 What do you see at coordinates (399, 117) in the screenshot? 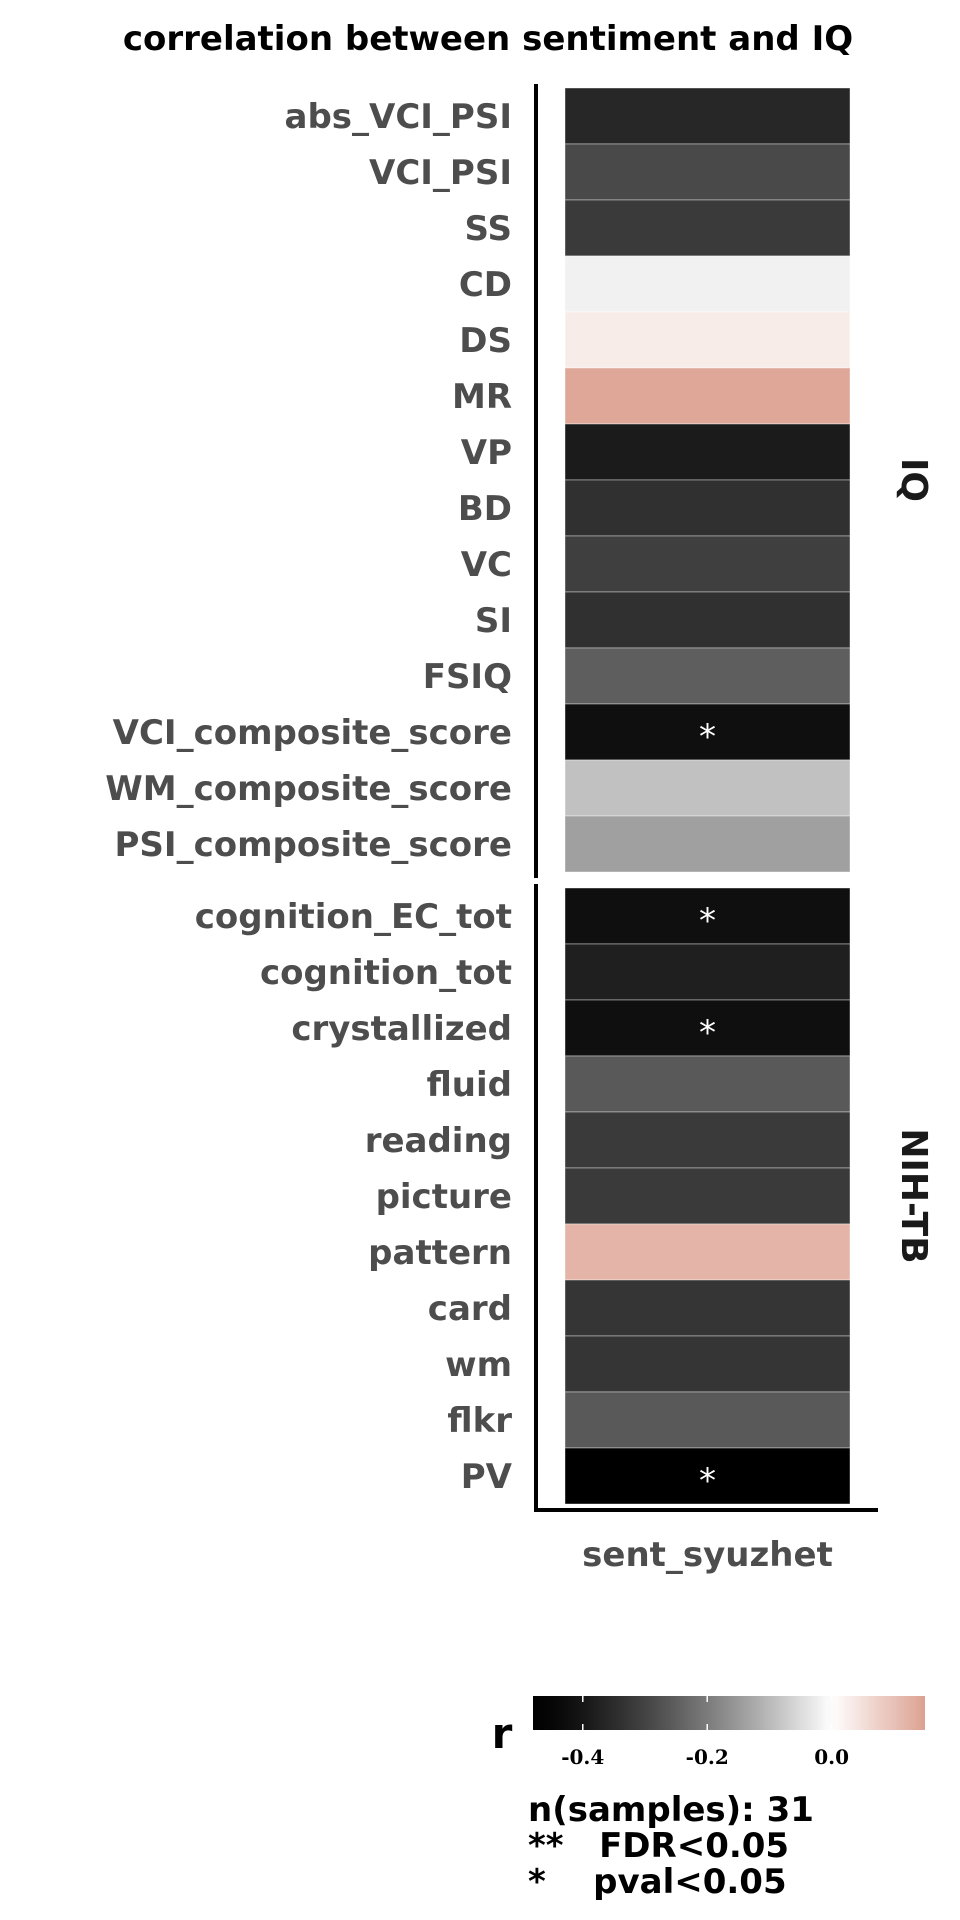
I see `row-label: abs_VCI_PSI` at bounding box center [399, 117].